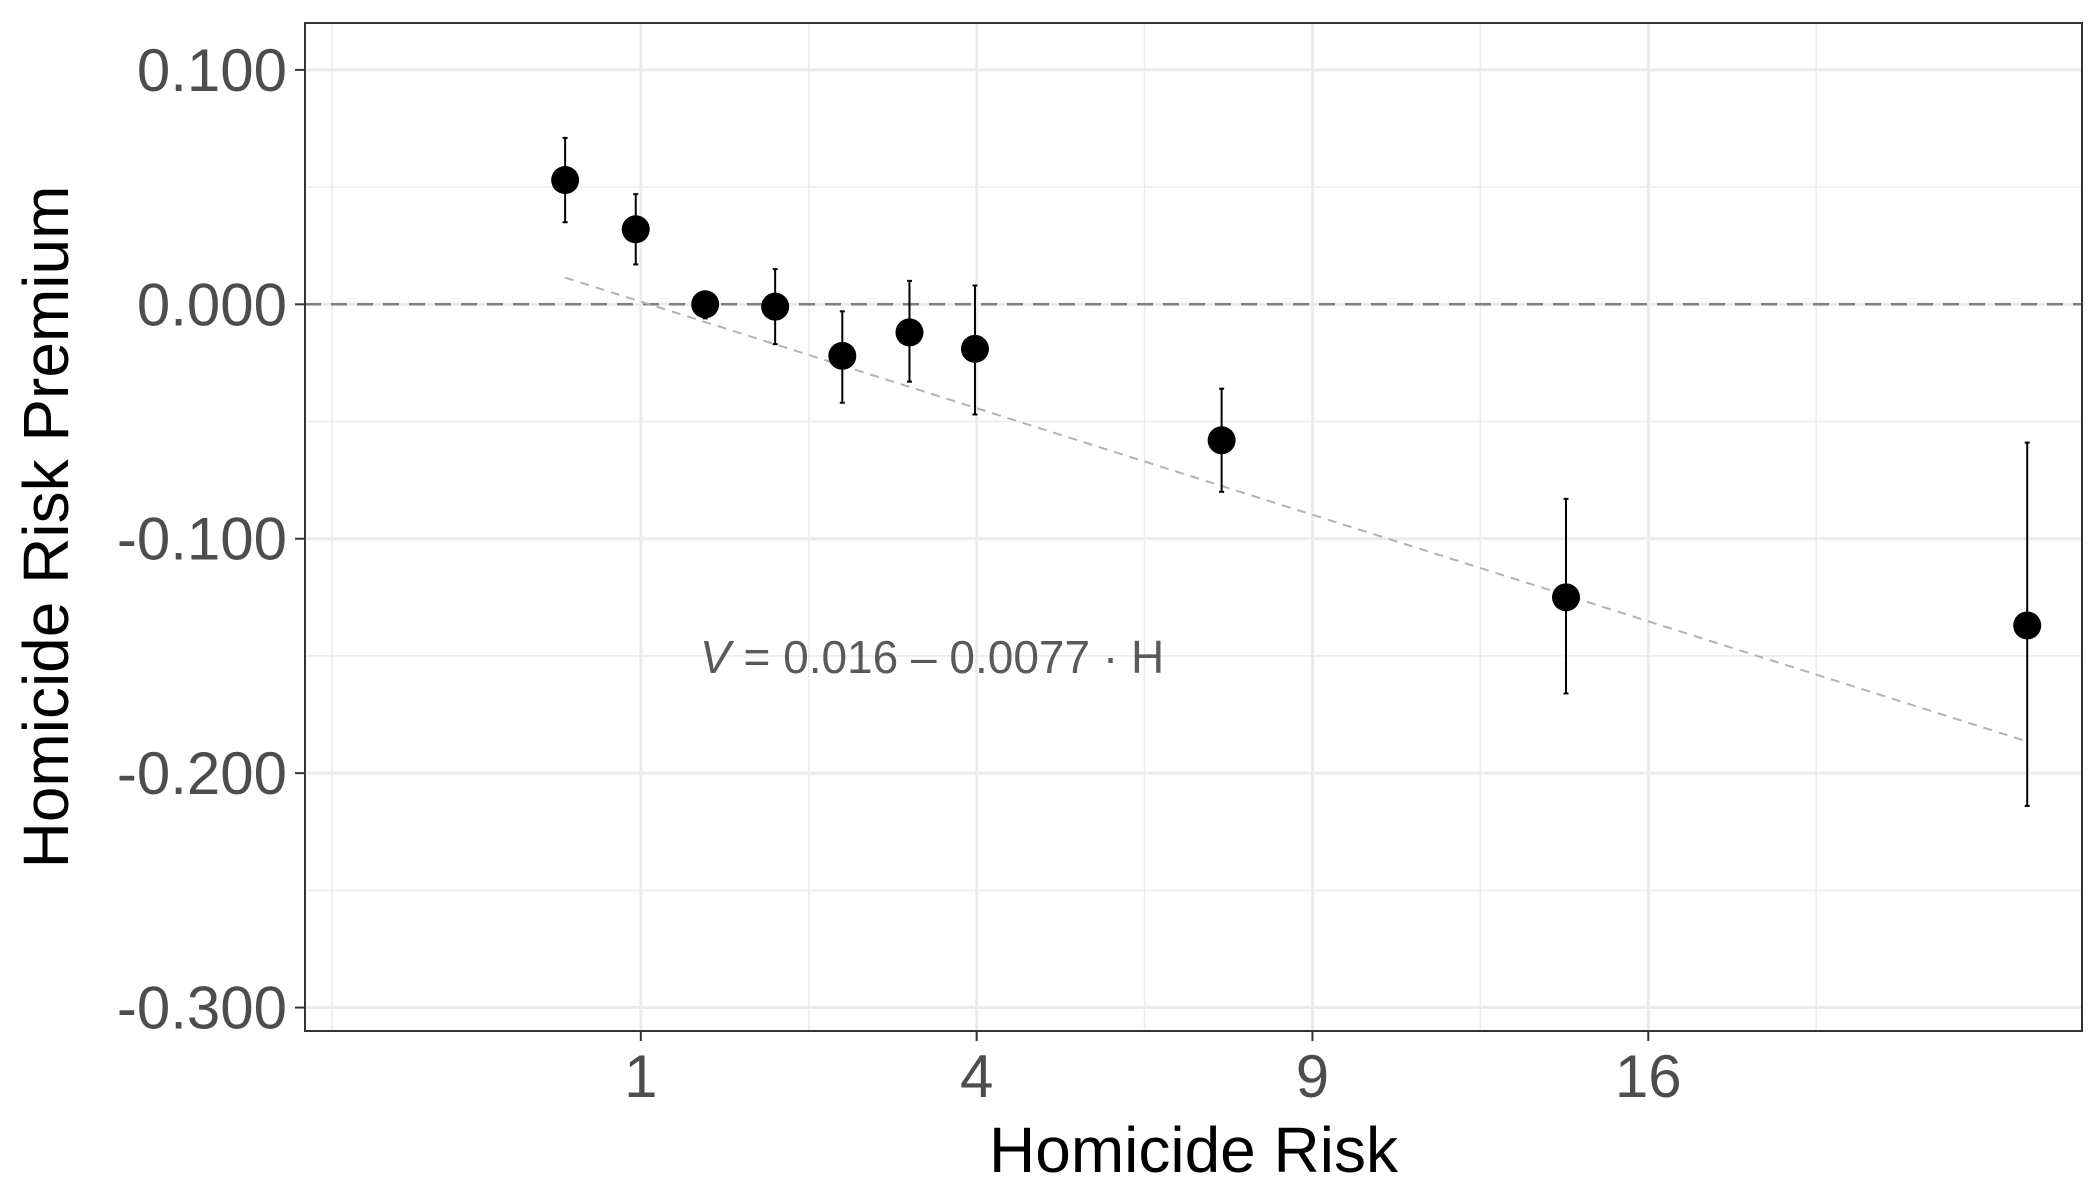 This screenshot has width=2100, height=1200. Describe the element at coordinates (1194, 1150) in the screenshot. I see `x-axis-title: Homicide Risk` at that location.